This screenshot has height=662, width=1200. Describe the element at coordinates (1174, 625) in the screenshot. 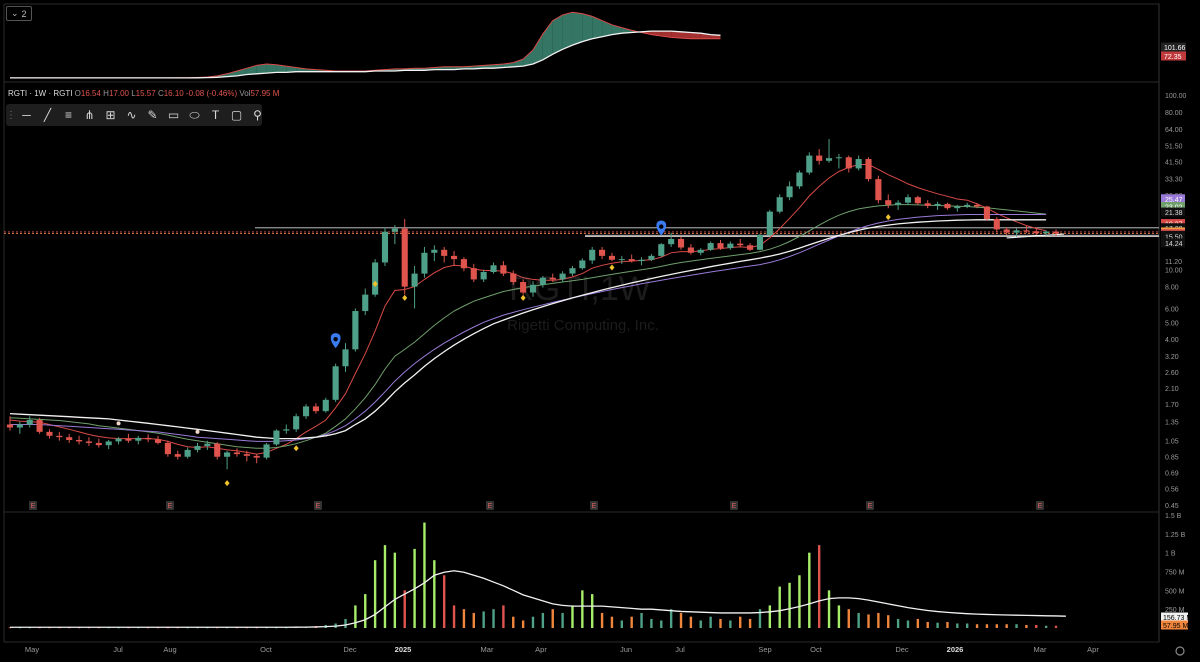

I see `volume-value-label: 57.95 M` at that location.